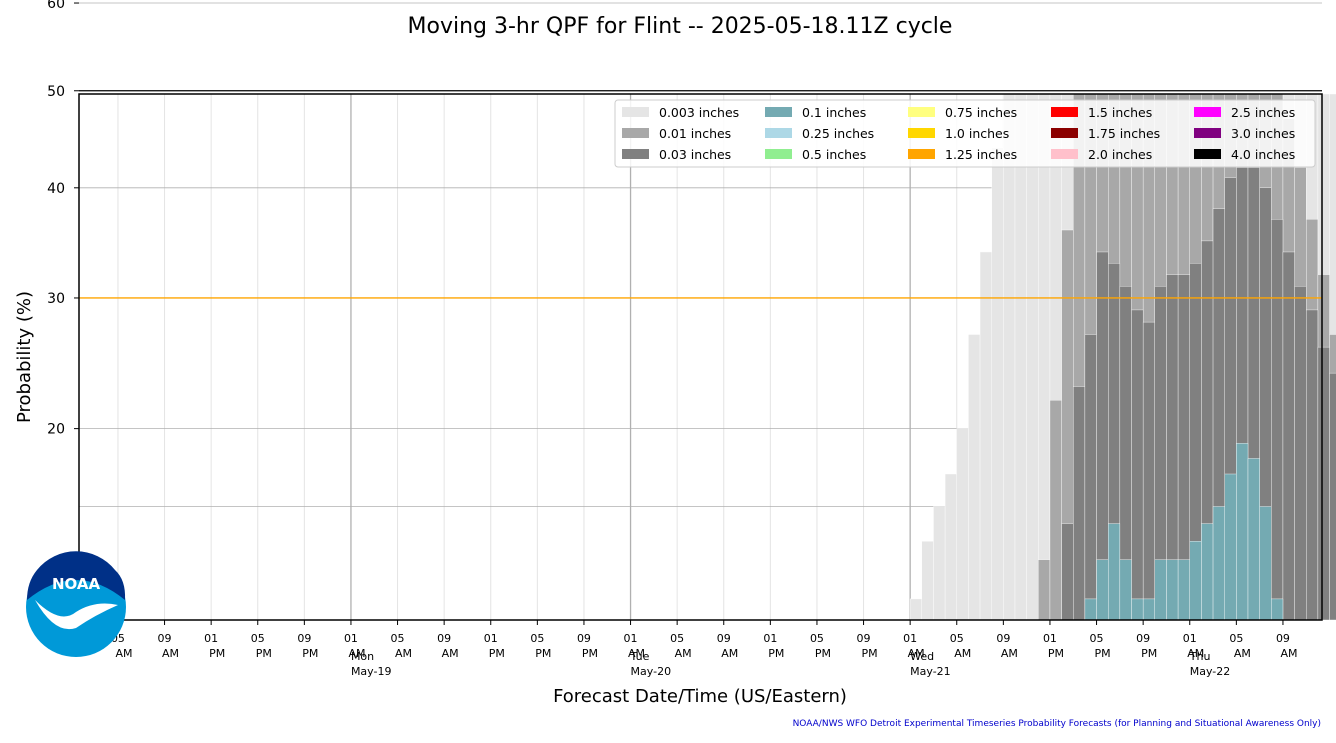 This screenshot has height=743, width=1336. What do you see at coordinates (1263, 133) in the screenshot?
I see `legend-label: 3.0 inches` at bounding box center [1263, 133].